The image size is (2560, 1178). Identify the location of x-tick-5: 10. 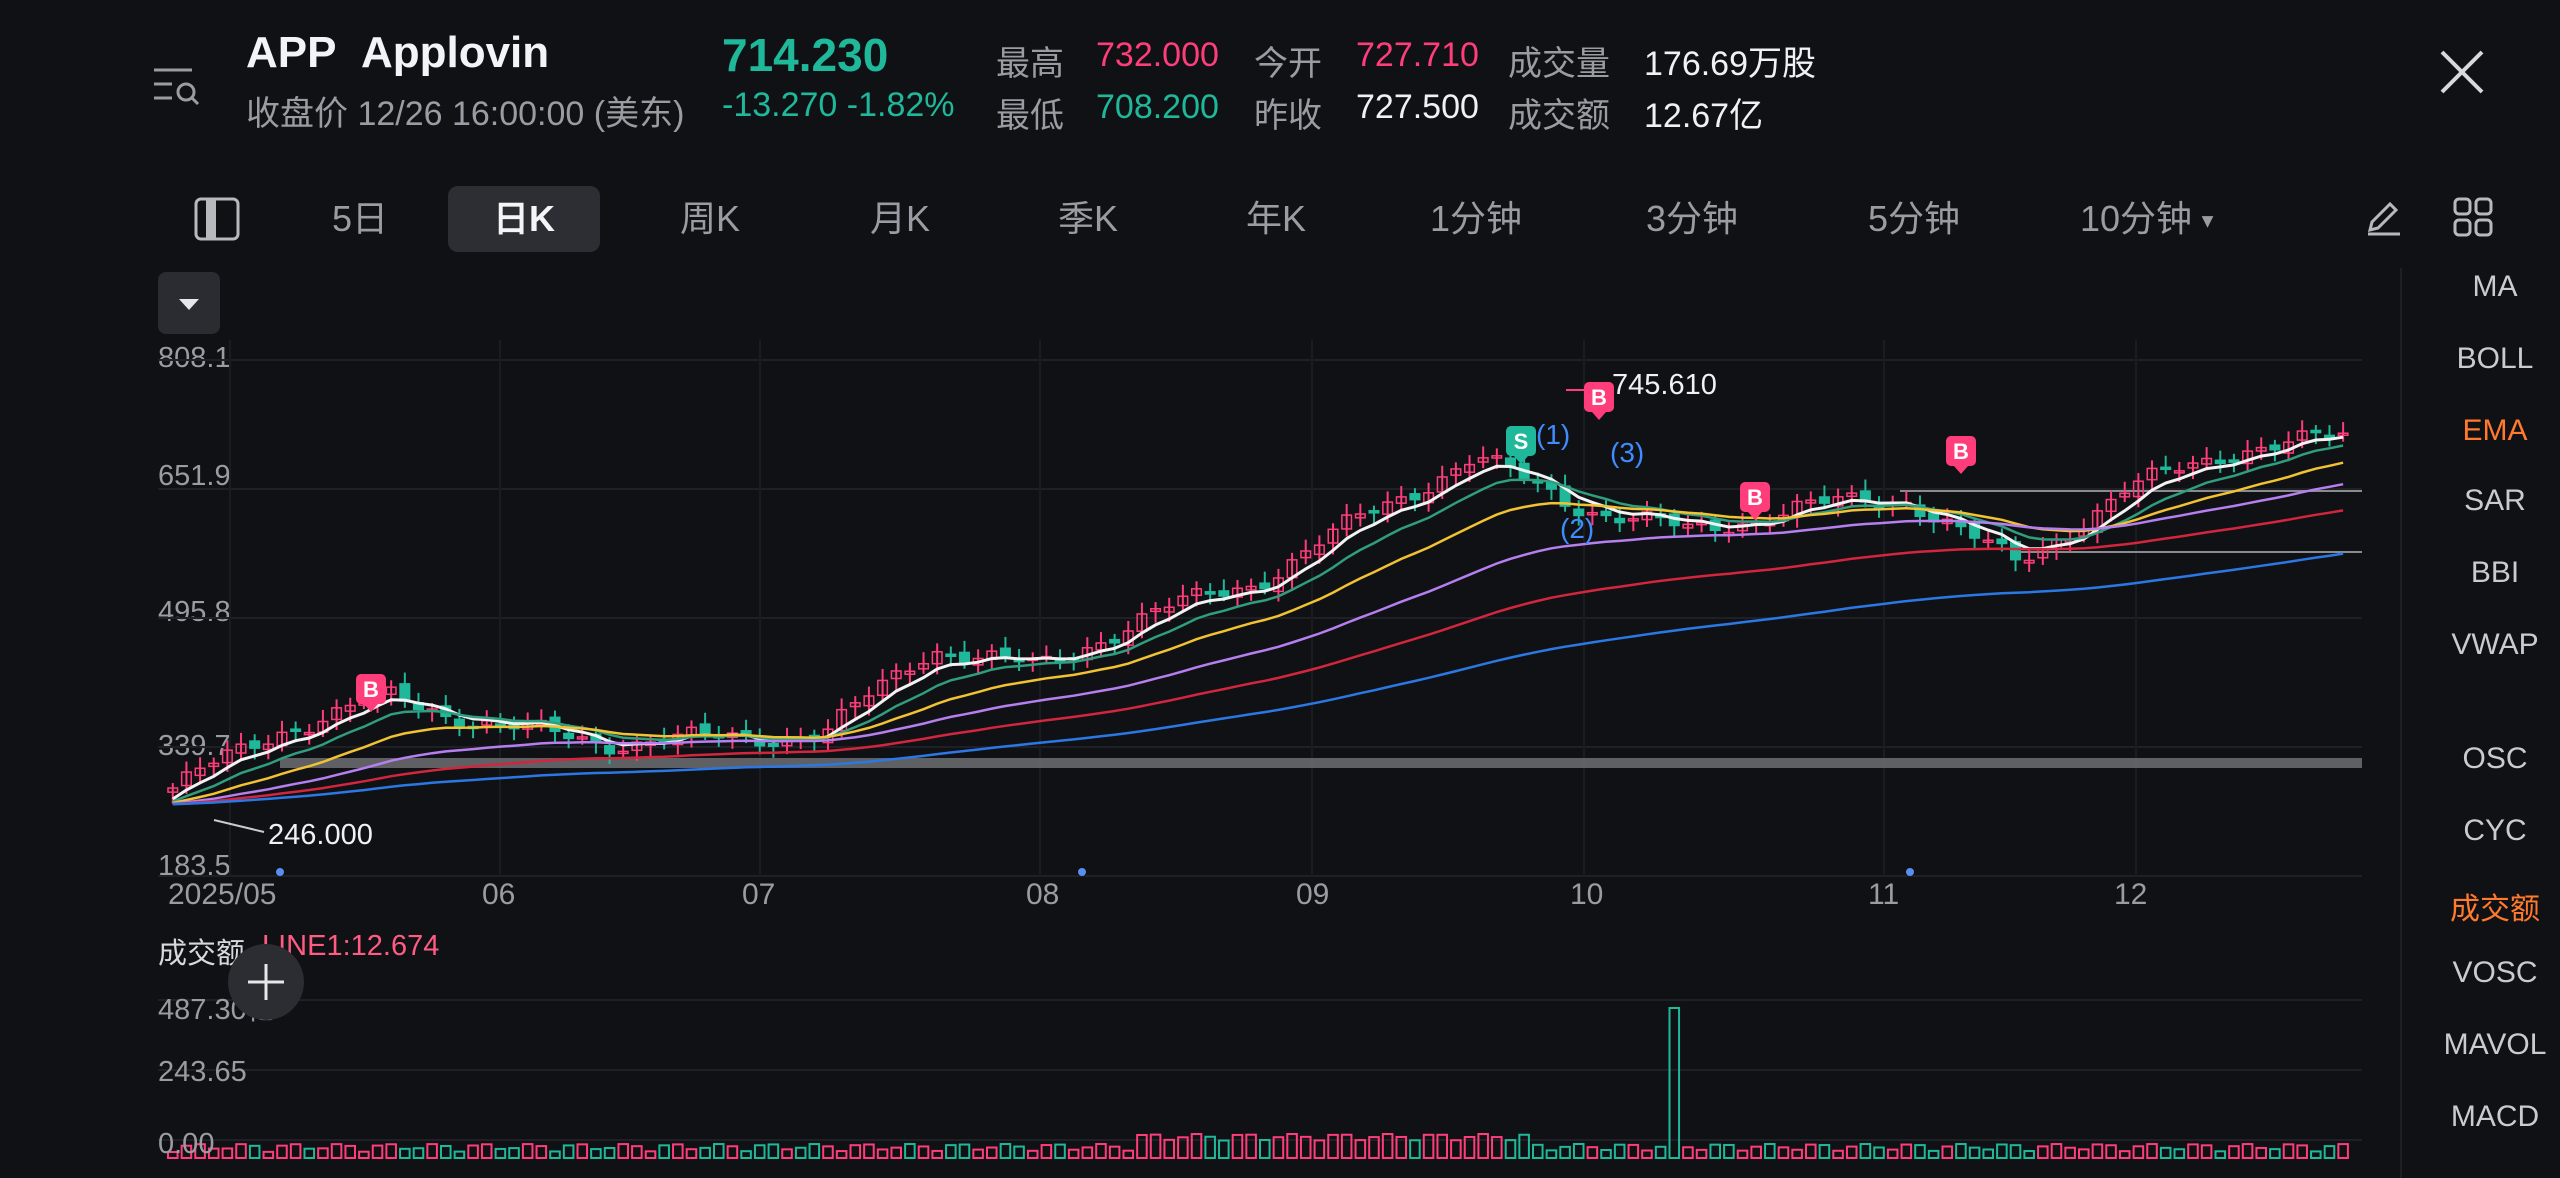
(1587, 894).